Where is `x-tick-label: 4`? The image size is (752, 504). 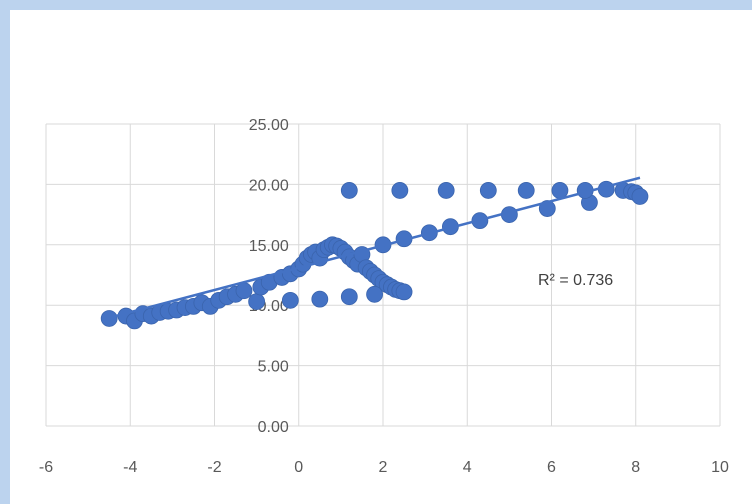 x-tick-label: 4 is located at coordinates (467, 467).